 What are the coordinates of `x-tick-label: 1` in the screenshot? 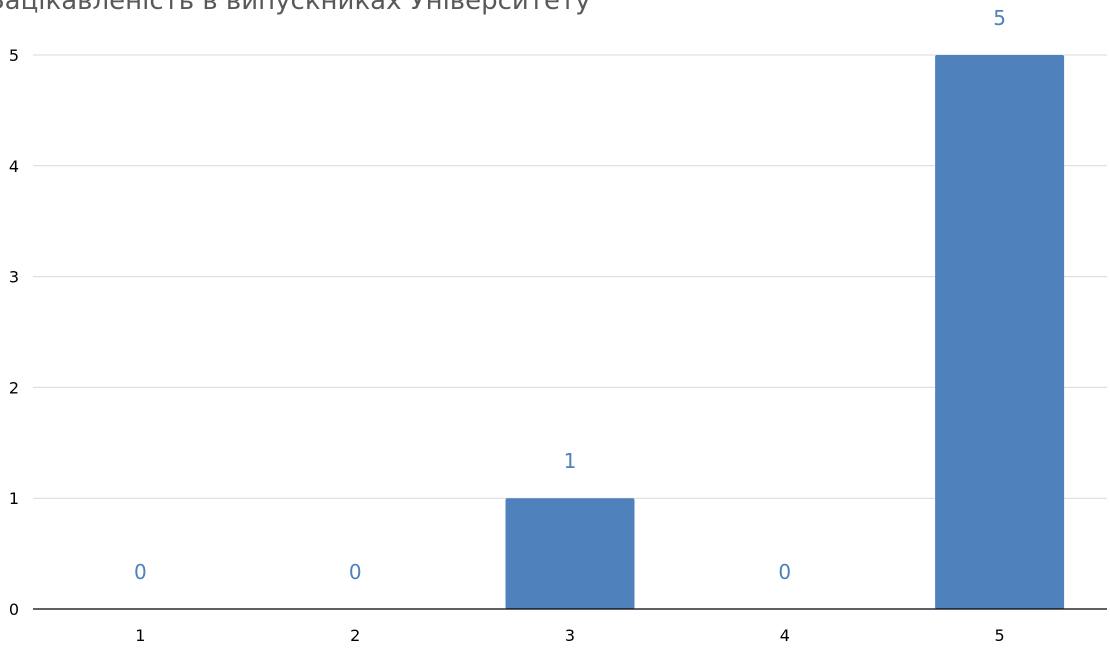 It's located at (140, 635).